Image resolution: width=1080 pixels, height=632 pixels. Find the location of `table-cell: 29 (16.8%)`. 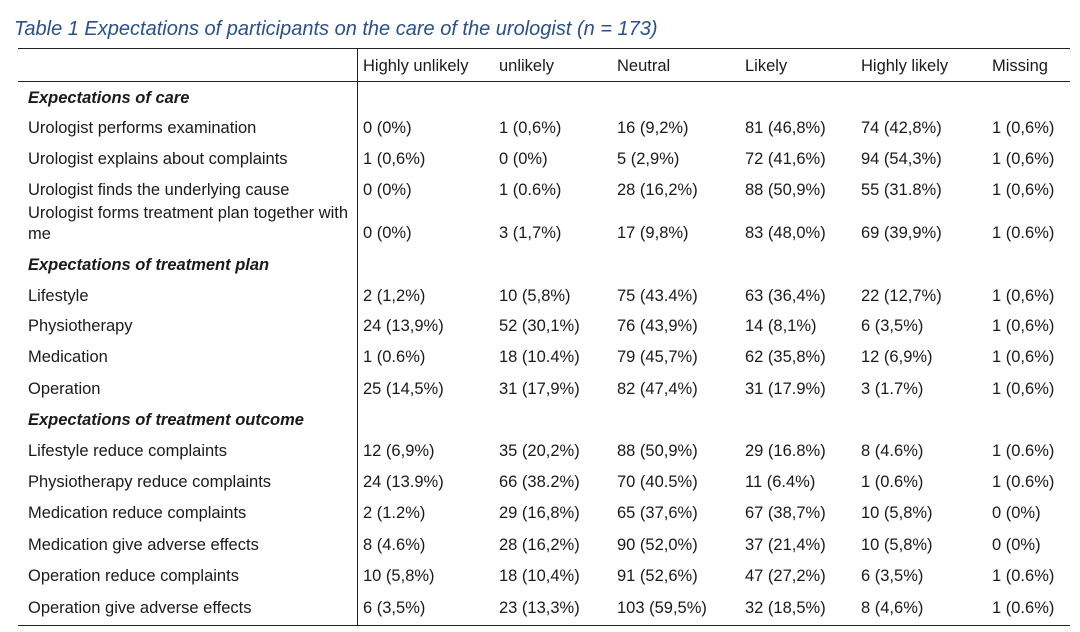

table-cell: 29 (16.8%) is located at coordinates (785, 451).